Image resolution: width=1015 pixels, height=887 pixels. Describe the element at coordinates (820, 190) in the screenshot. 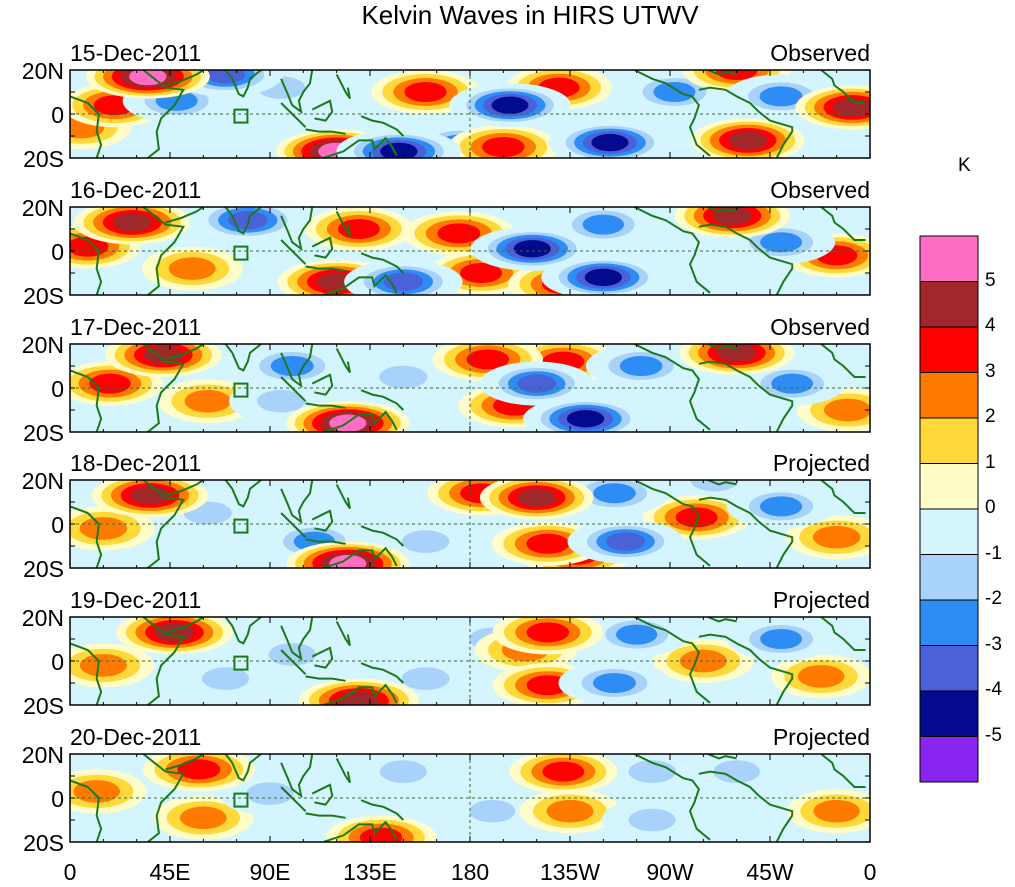

I see `panel-status: Observed` at that location.